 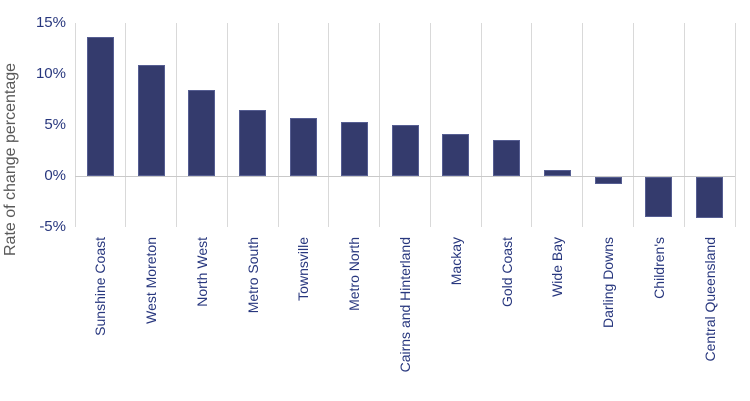 I want to click on zero-axis-line, so click(x=405, y=176).